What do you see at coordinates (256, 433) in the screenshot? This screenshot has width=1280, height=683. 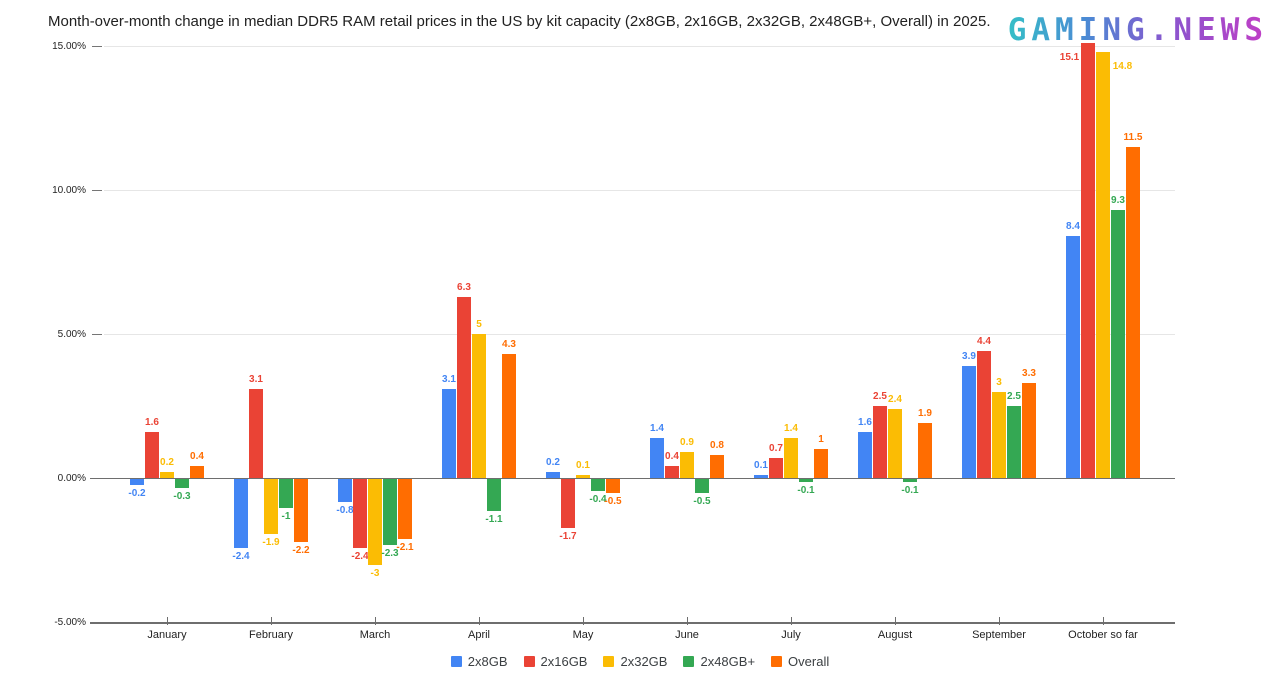 I see `bar-2x16GB-February` at bounding box center [256, 433].